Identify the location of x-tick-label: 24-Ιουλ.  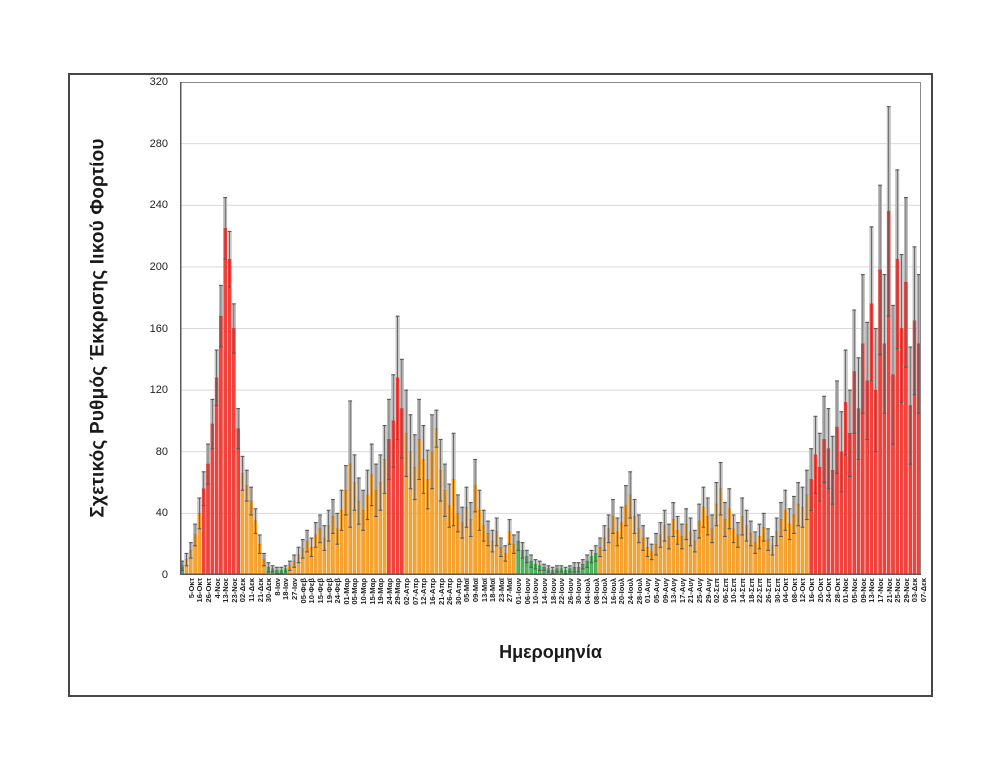
(631, 591).